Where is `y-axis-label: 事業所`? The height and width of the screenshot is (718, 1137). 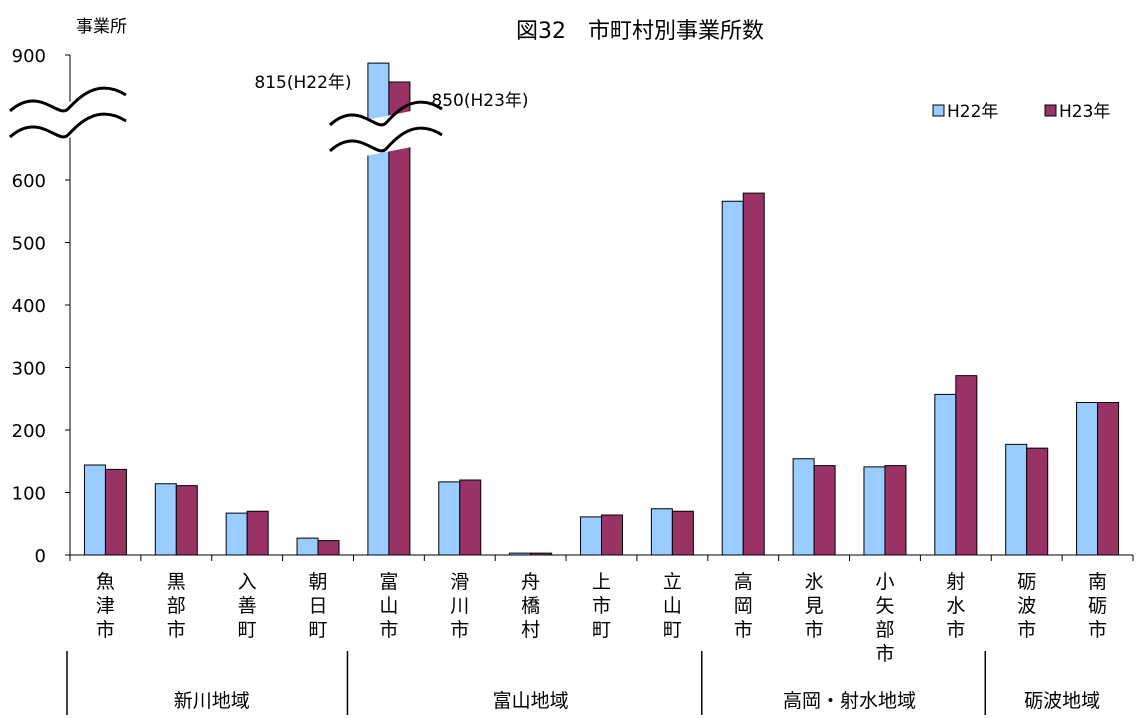
y-axis-label: 事業所 is located at coordinates (101, 27).